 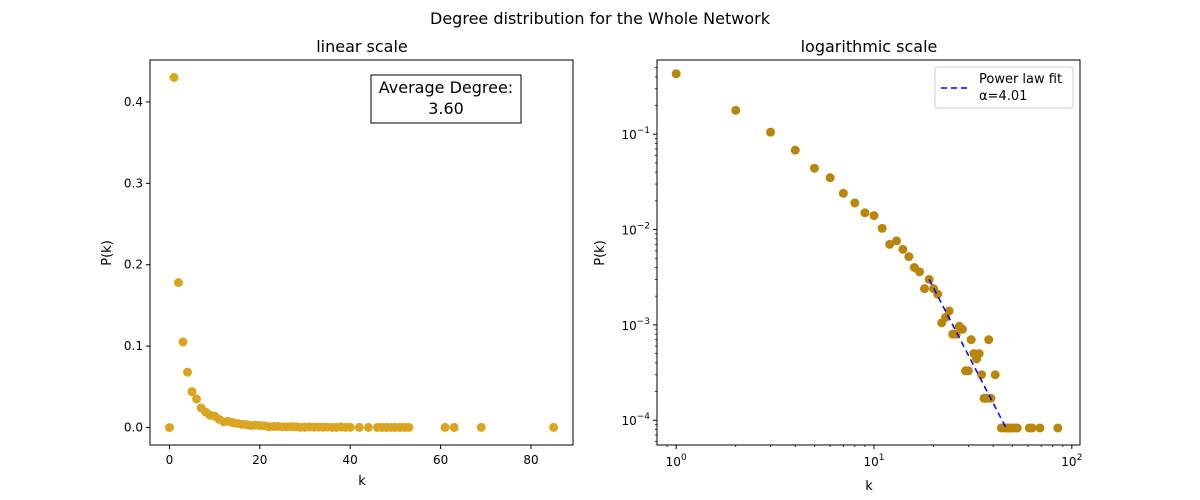 What do you see at coordinates (600, 253) in the screenshot?
I see `log-y-axis-label: P(k)` at bounding box center [600, 253].